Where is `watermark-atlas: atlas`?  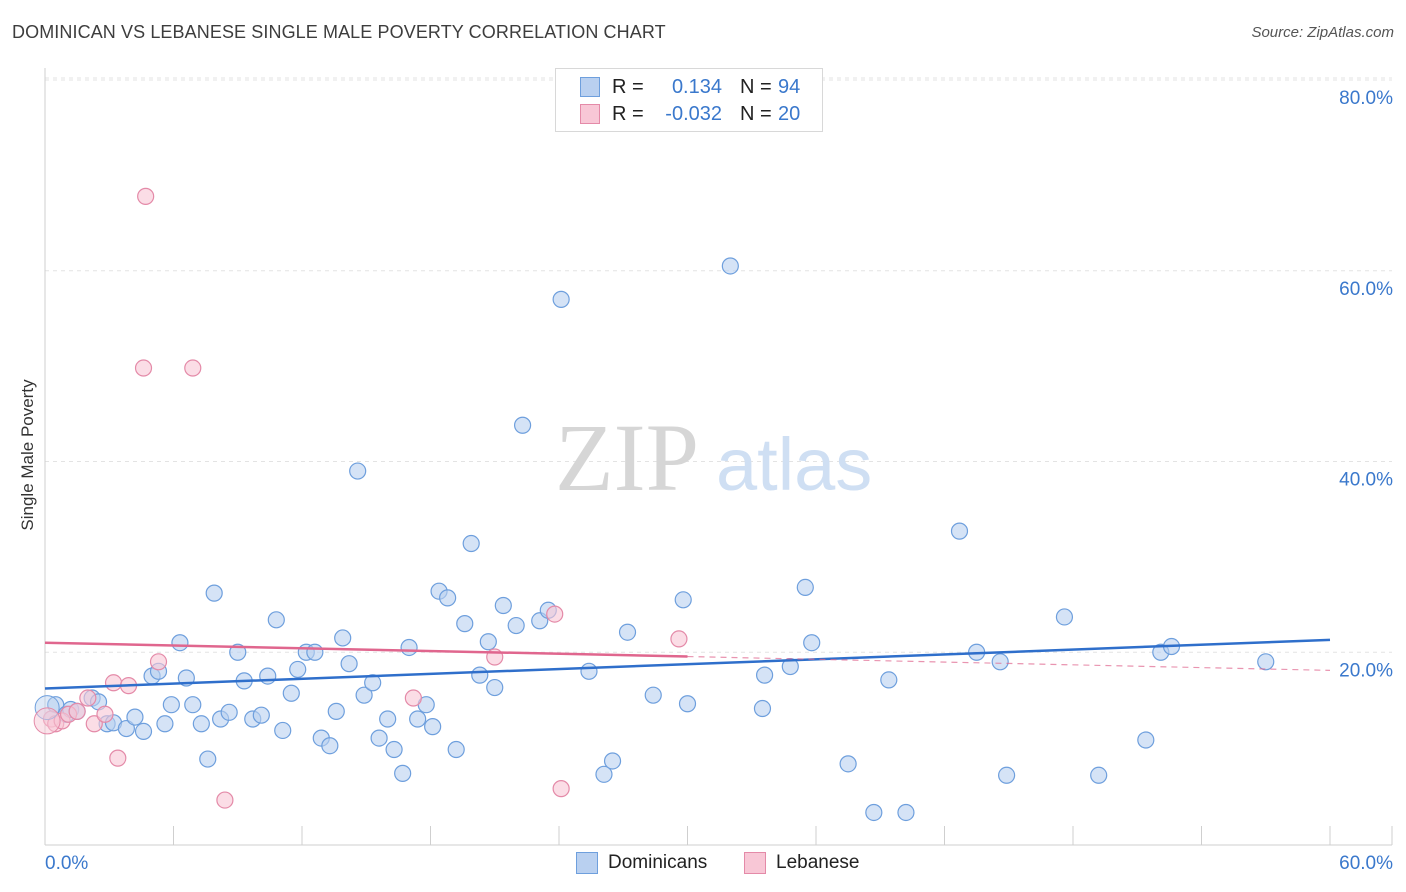
watermark-atlas: atlas is located at coordinates (794, 464).